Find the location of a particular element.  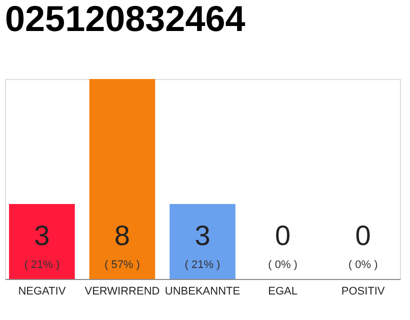

x-tick-label: NEGATIV is located at coordinates (42, 292).